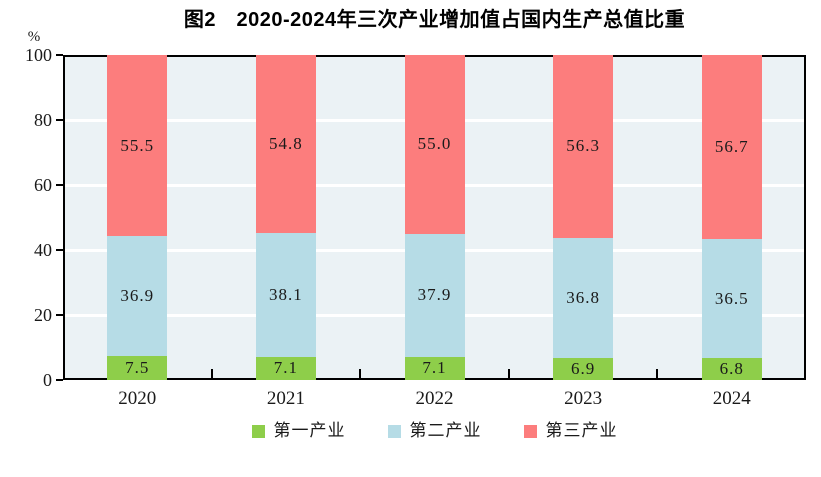 This screenshot has height=477, width=821. Describe the element at coordinates (43, 250) in the screenshot. I see `y-axis-tick-label: 40` at that location.